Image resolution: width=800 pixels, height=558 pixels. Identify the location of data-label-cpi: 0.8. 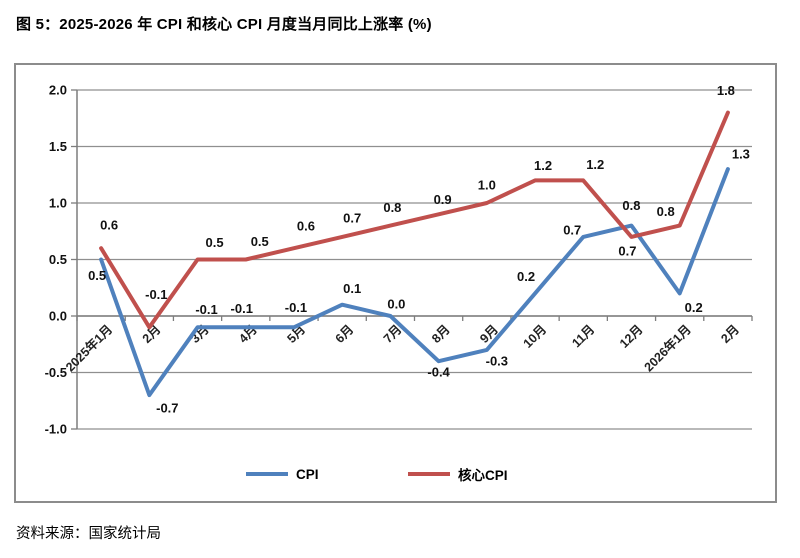
(631, 205).